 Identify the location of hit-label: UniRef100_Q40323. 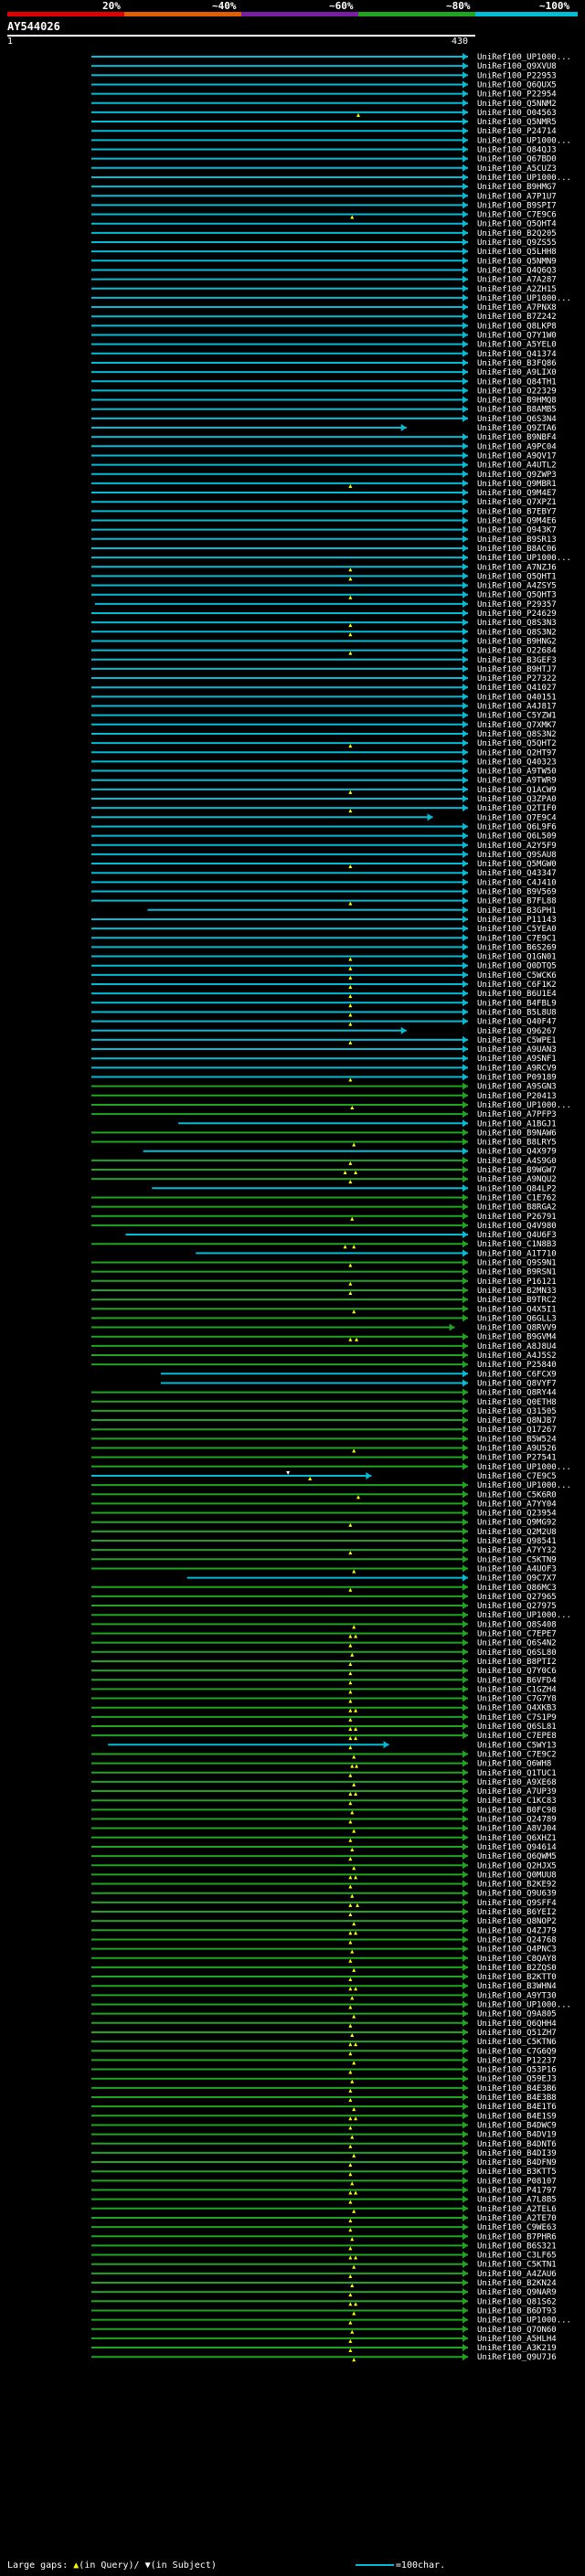
(517, 762).